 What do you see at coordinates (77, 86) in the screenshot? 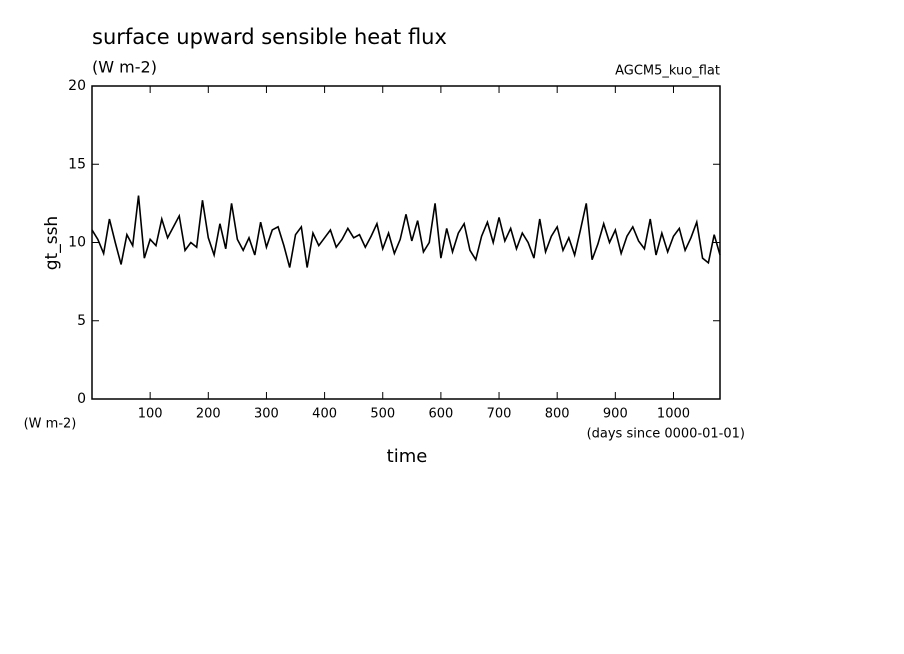
I see `y-tick-label: 20` at bounding box center [77, 86].